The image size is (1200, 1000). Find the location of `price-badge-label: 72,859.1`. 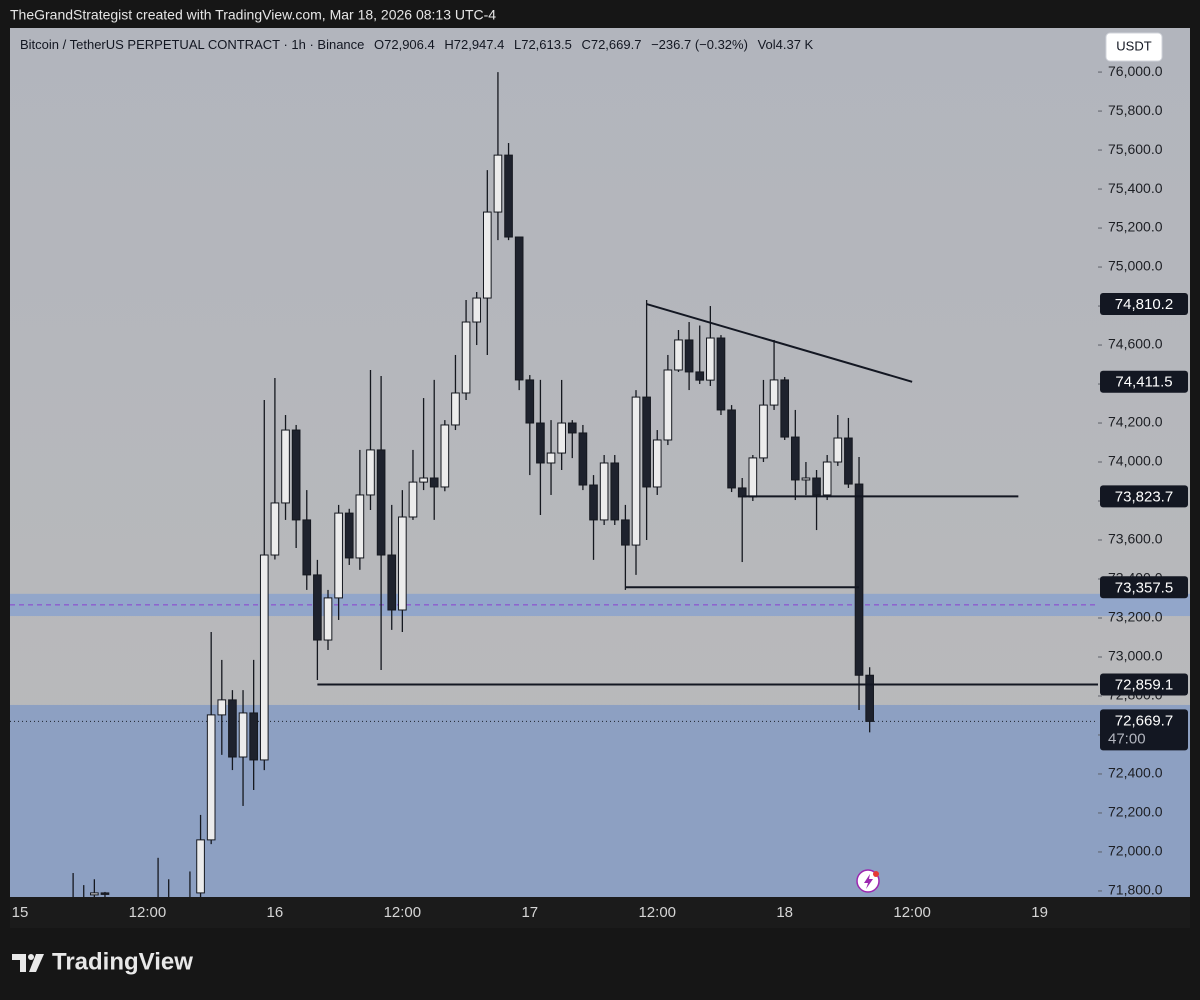

price-badge-label: 72,859.1 is located at coordinates (1144, 684).